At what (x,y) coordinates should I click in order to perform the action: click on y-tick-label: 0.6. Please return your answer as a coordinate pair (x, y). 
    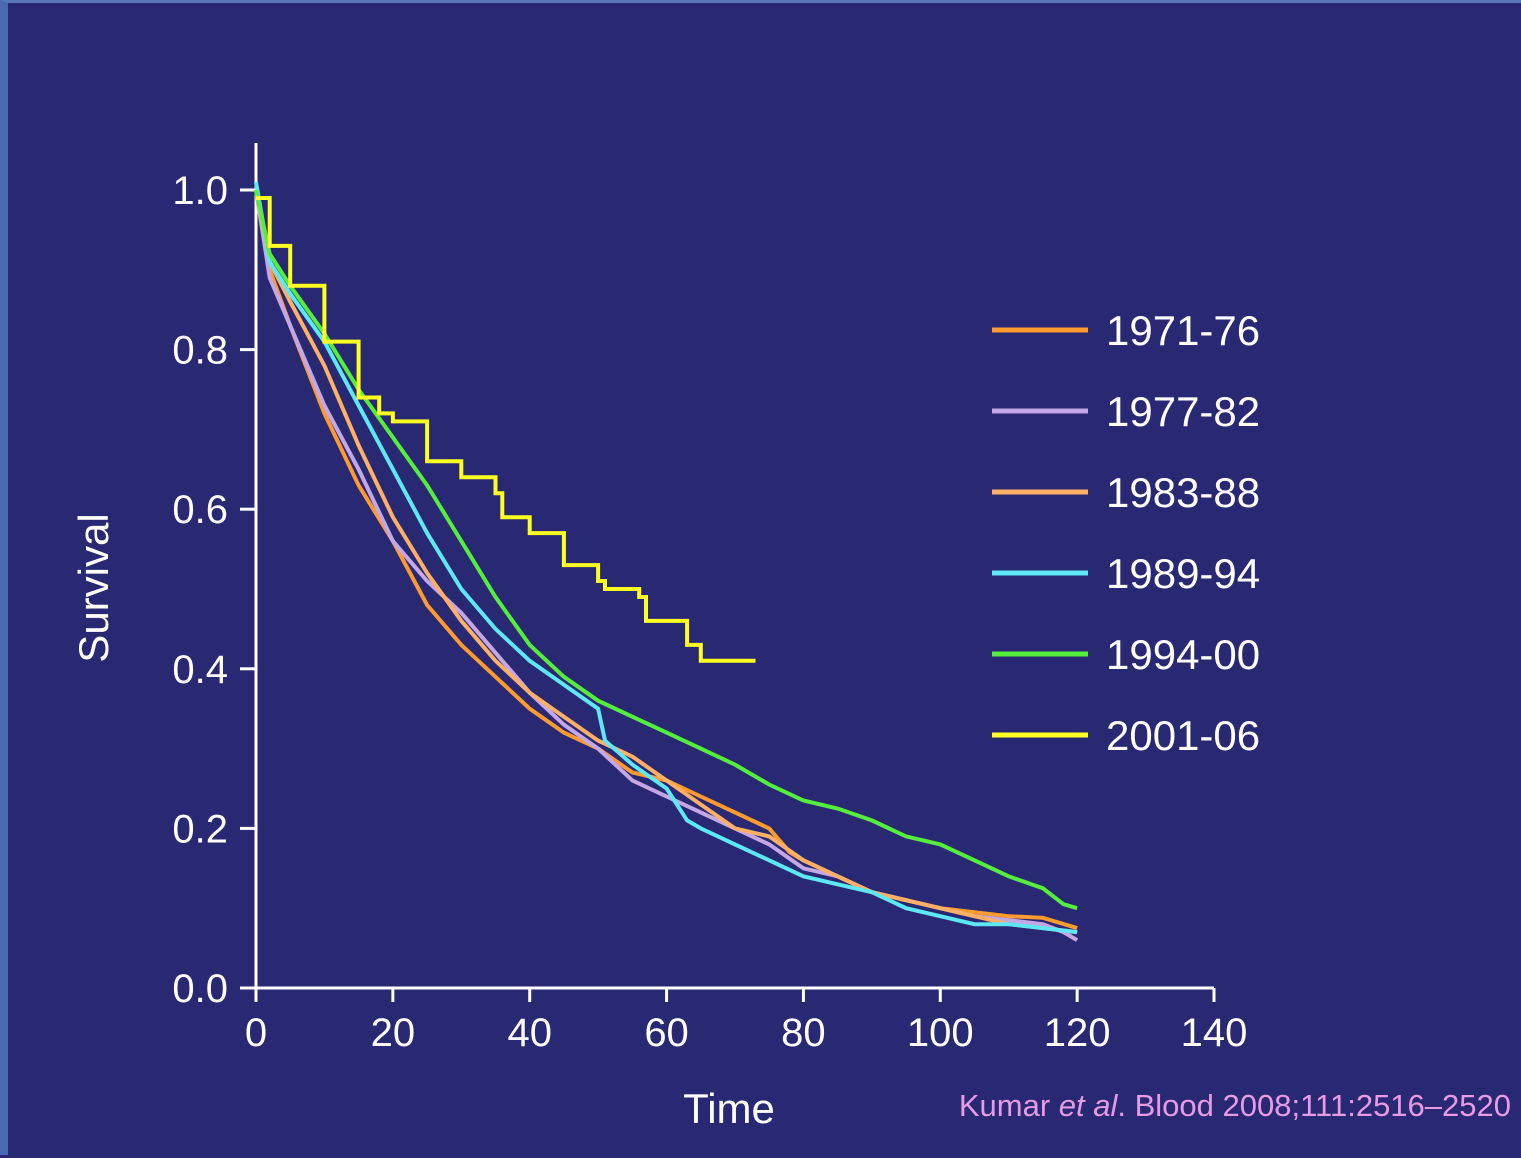
    Looking at the image, I should click on (200, 510).